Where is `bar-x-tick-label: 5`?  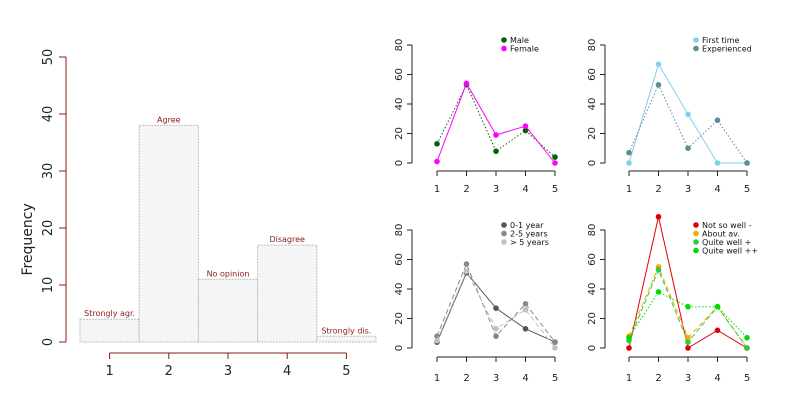 bar-x-tick-label: 5 is located at coordinates (346, 371).